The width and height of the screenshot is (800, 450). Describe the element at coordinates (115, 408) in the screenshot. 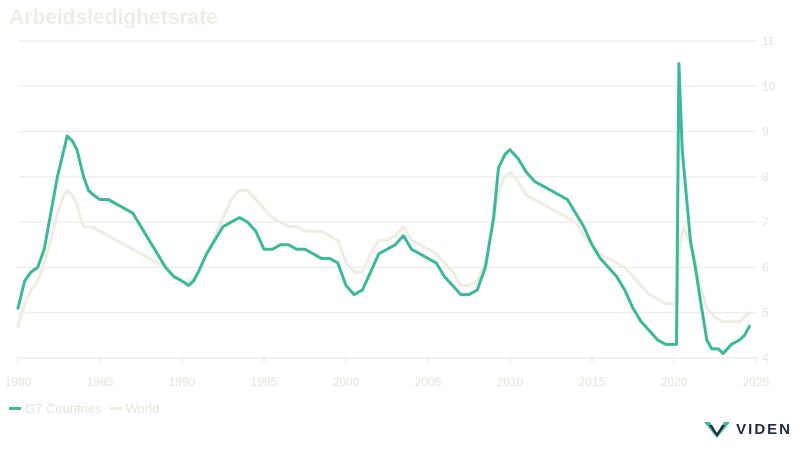

I see `legend-swatch-world` at that location.